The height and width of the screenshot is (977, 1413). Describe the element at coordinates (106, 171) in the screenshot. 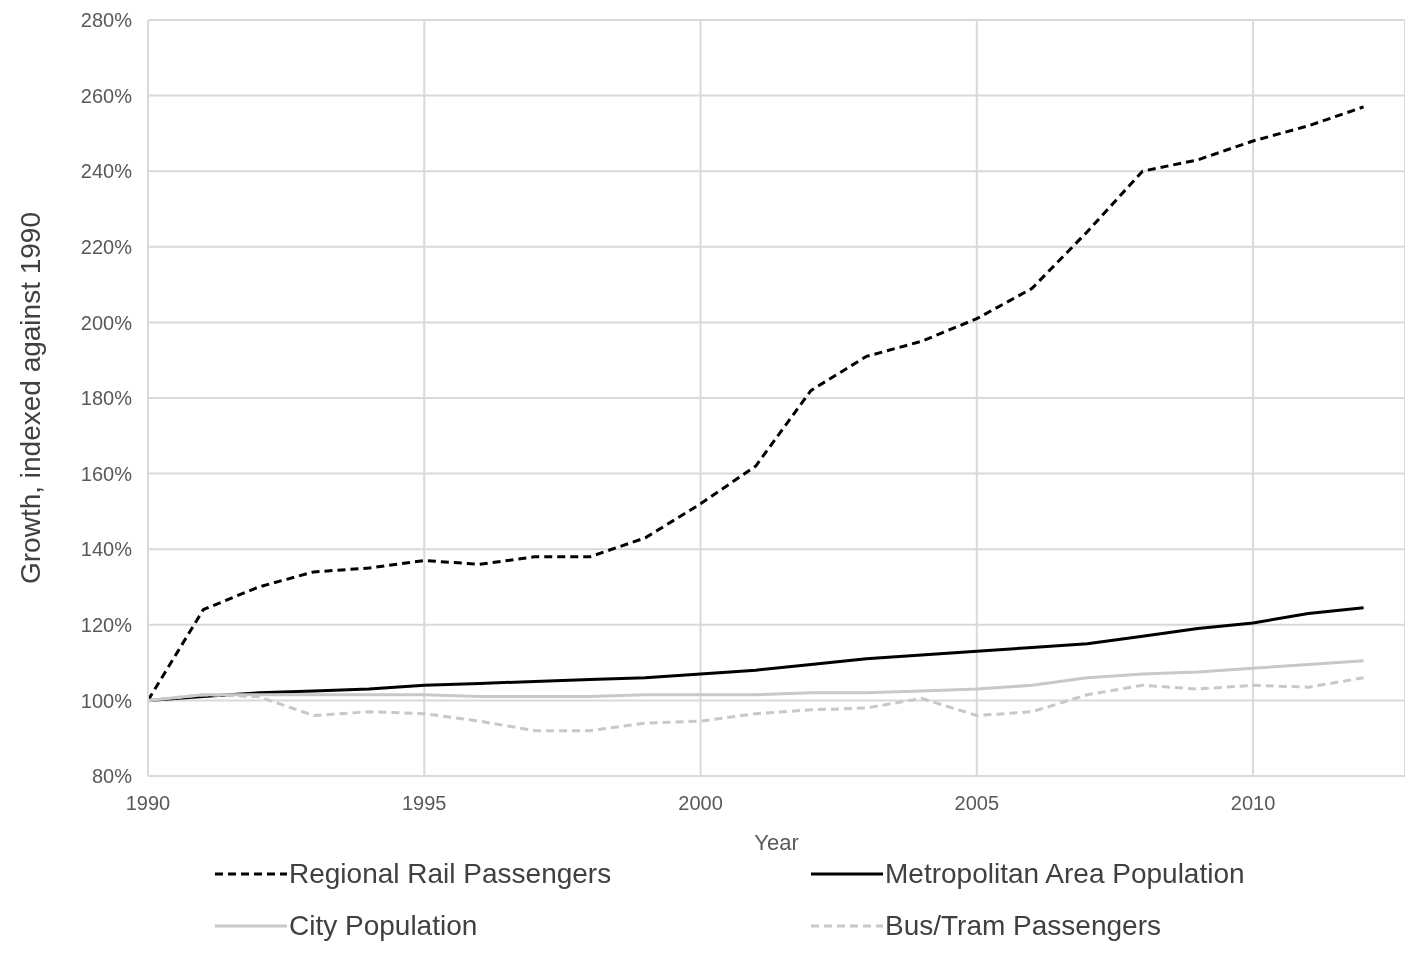

I see `y-tick-label: 240%` at that location.